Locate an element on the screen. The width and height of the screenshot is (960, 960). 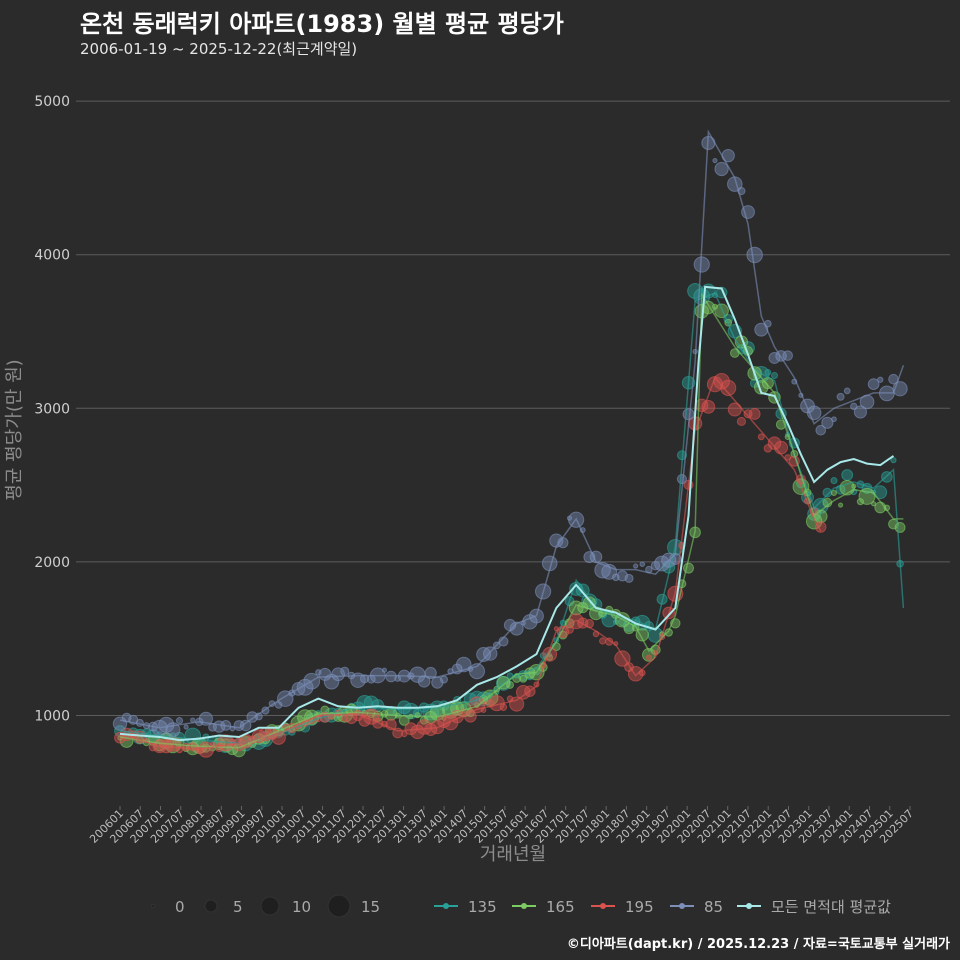
size-legend-label: 15 is located at coordinates (370, 907).